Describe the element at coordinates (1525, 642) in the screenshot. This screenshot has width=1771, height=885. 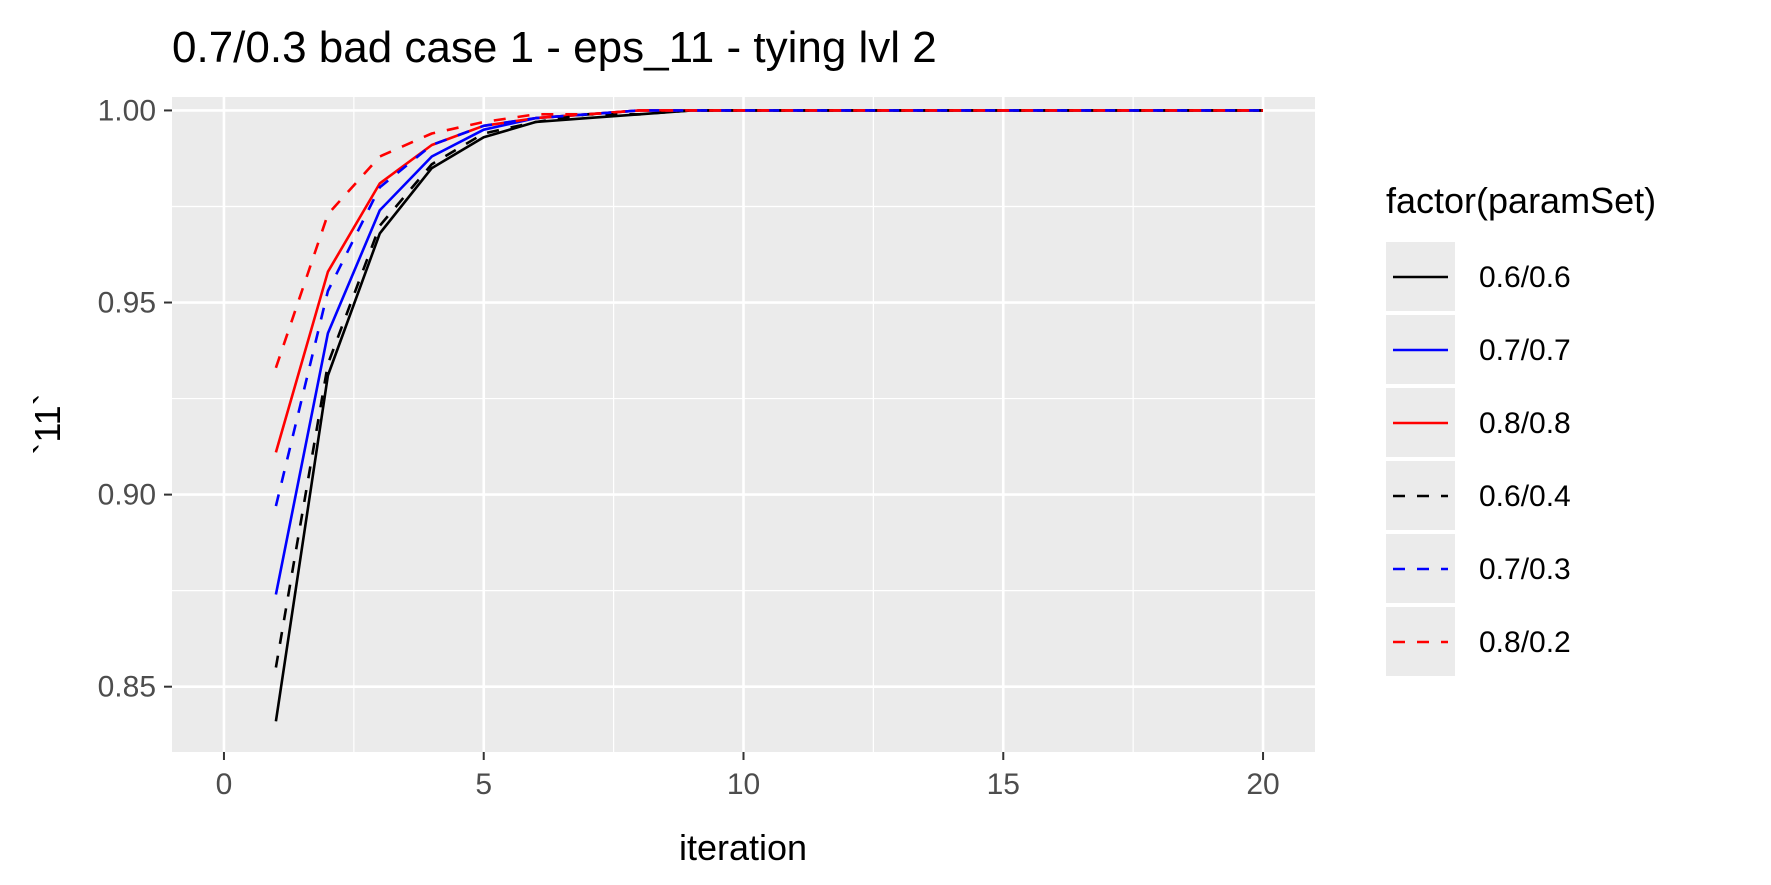
I see `legend-label: 0.8/0.2` at that location.